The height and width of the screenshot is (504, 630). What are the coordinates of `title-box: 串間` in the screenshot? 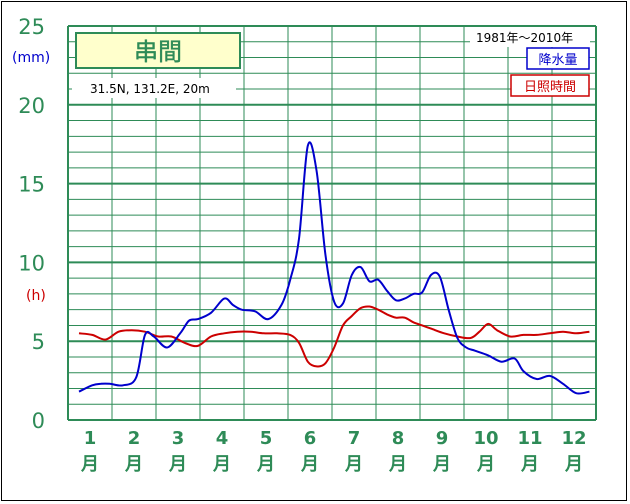 It's located at (158, 50).